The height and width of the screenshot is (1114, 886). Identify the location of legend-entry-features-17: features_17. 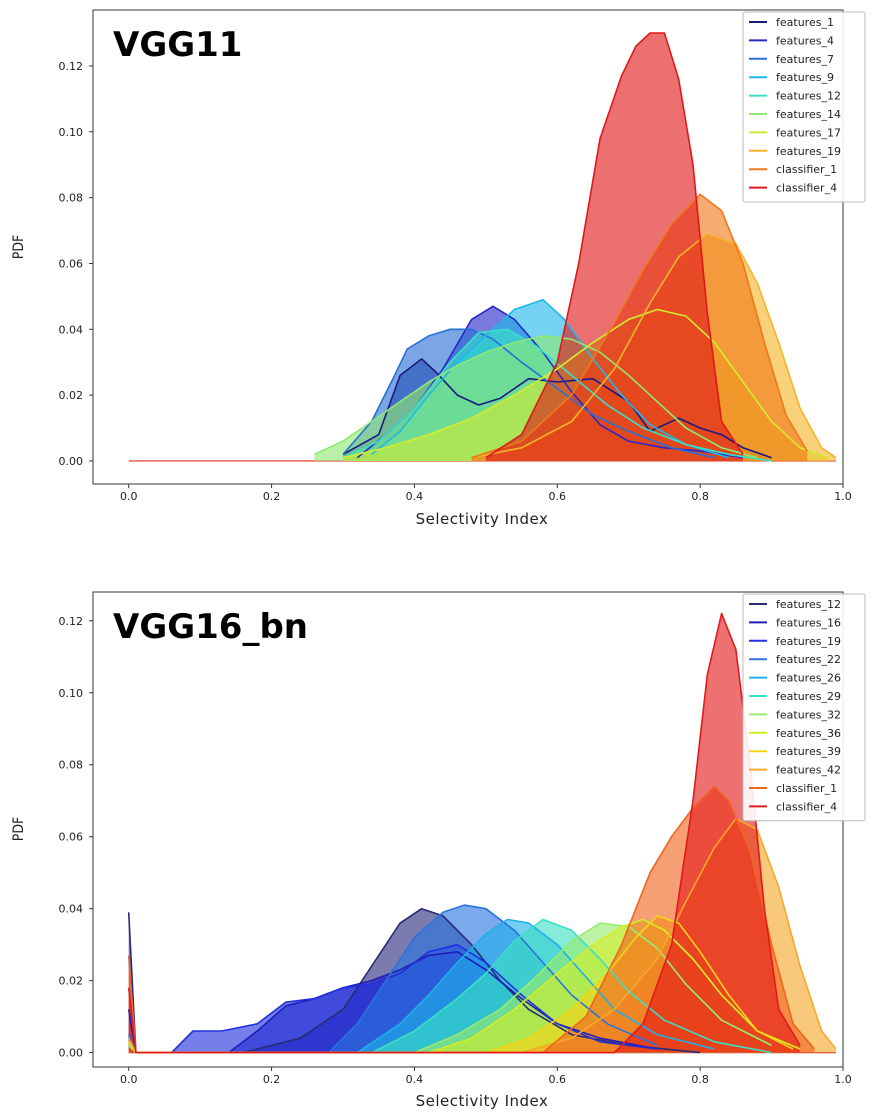
(808, 132).